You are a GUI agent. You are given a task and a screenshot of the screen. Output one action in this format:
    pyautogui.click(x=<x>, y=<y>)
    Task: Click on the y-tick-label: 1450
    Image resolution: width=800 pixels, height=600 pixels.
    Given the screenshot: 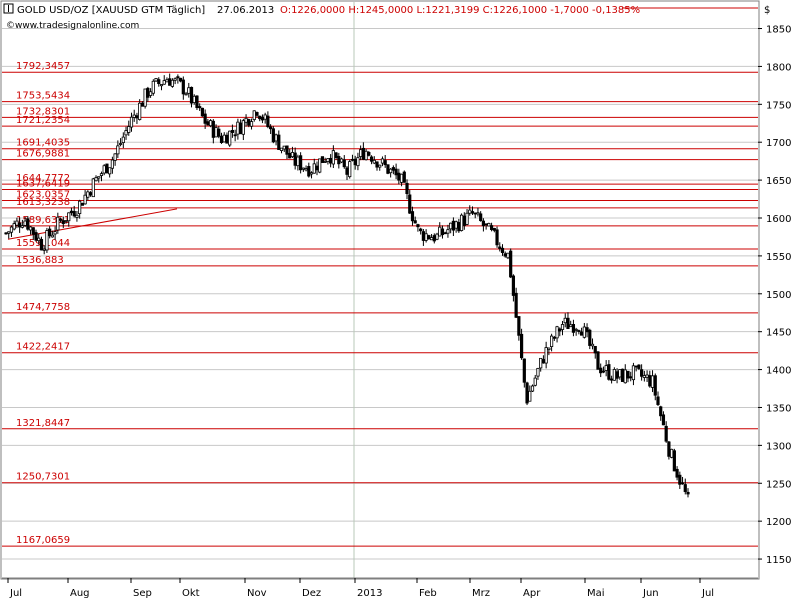 What is the action you would take?
    pyautogui.click(x=778, y=333)
    